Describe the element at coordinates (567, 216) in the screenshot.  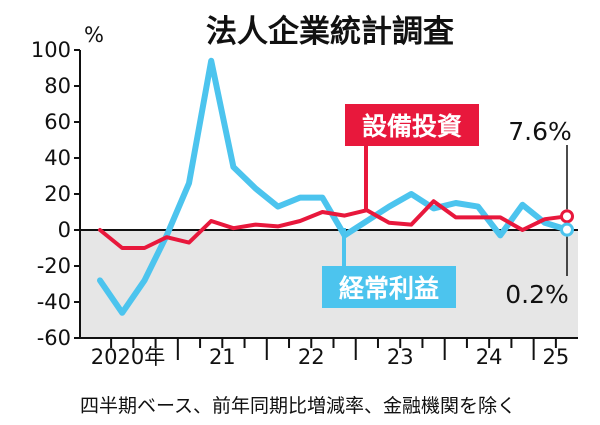
I see `capex-end-marker` at that location.